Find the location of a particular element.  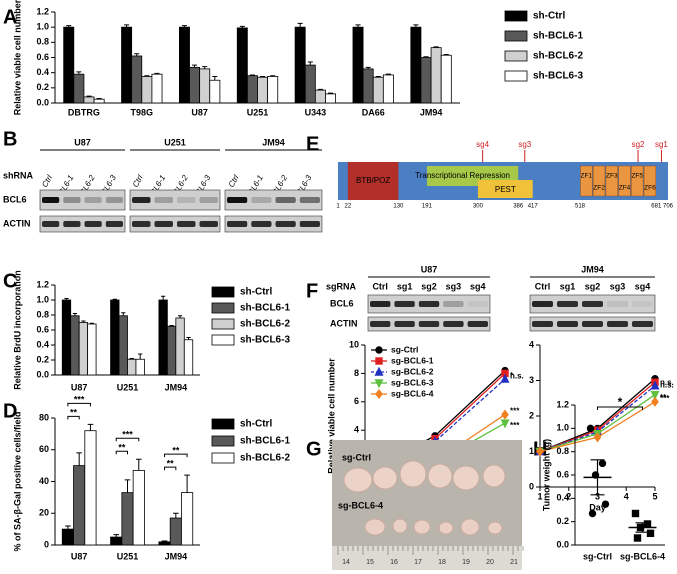

x-tick-label: T98G is located at coordinates (142, 112).